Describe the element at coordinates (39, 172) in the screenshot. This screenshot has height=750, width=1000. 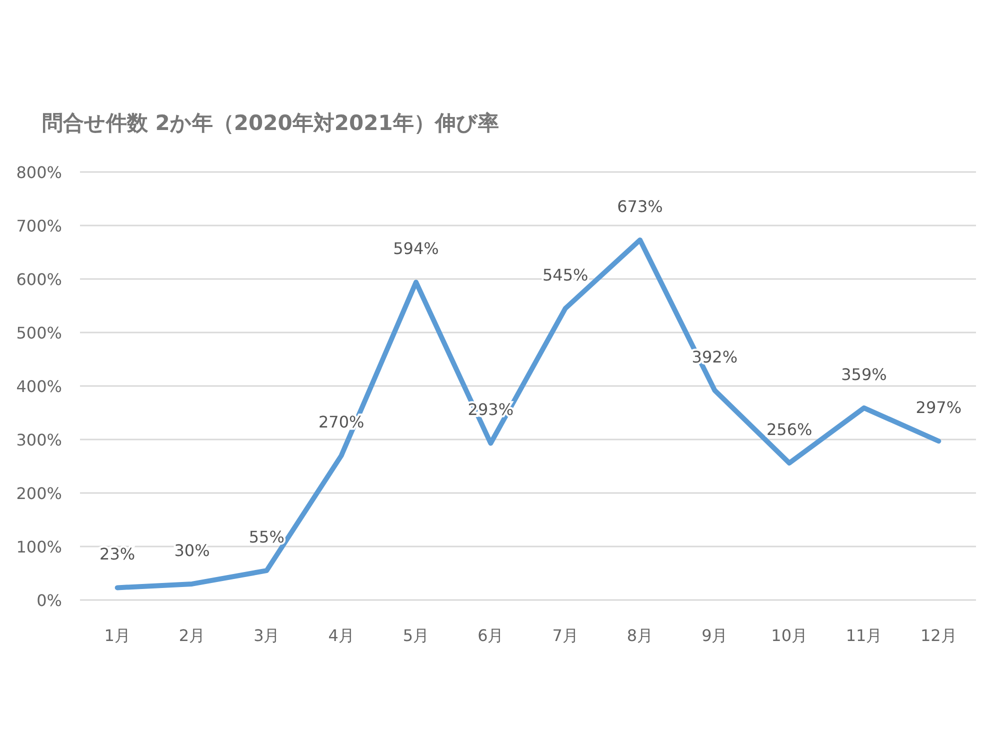
I see `y-tick-label: 800%` at that location.